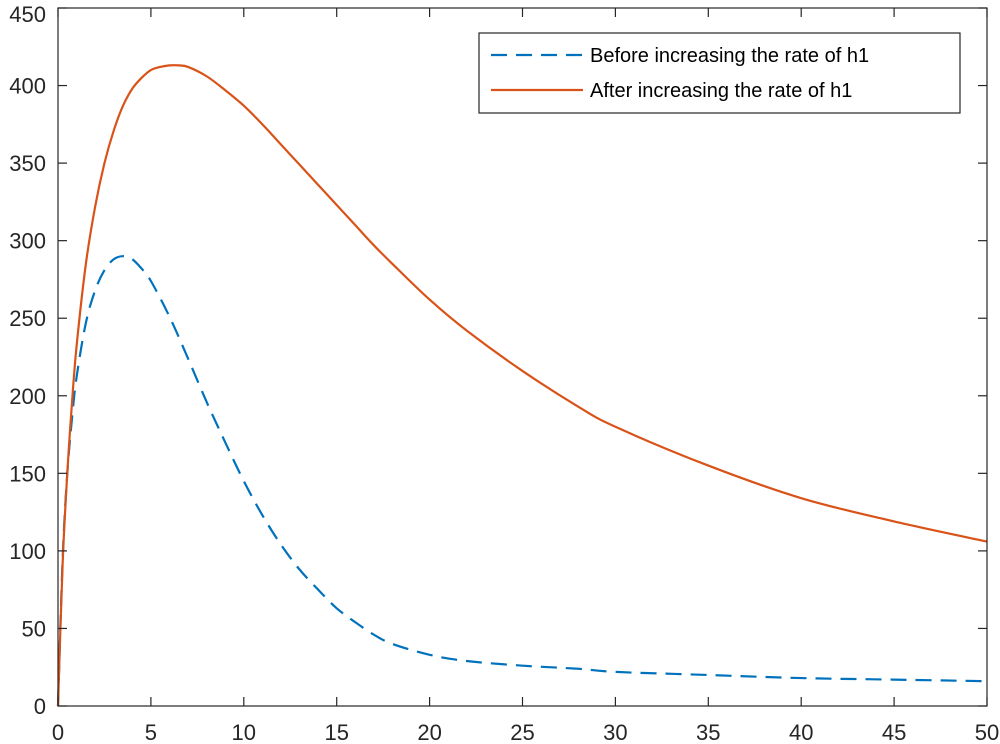 Image resolution: width=1000 pixels, height=744 pixels. Describe the element at coordinates (729, 56) in the screenshot. I see `legend-label-1: Before increasing the rate of h1` at that location.